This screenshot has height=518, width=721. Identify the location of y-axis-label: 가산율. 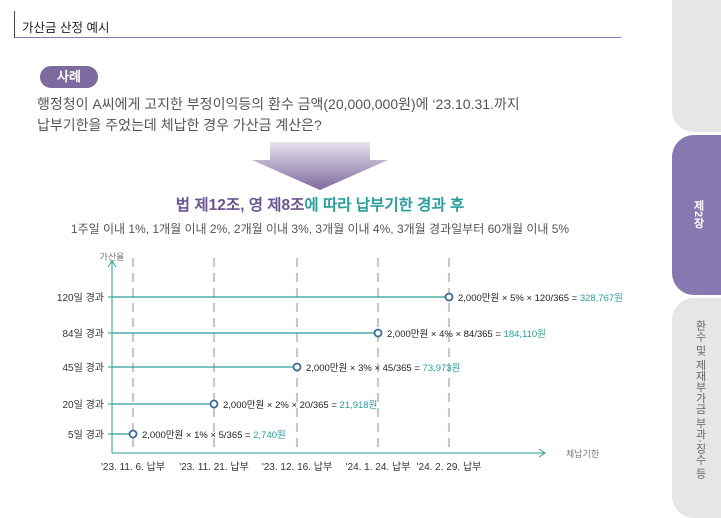
(112, 257).